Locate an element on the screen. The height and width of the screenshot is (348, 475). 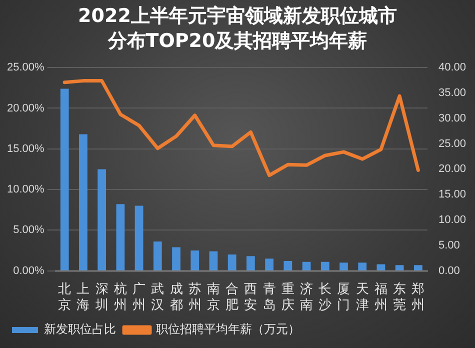
x-tick-label: 深圳 is located at coordinates (101, 296).